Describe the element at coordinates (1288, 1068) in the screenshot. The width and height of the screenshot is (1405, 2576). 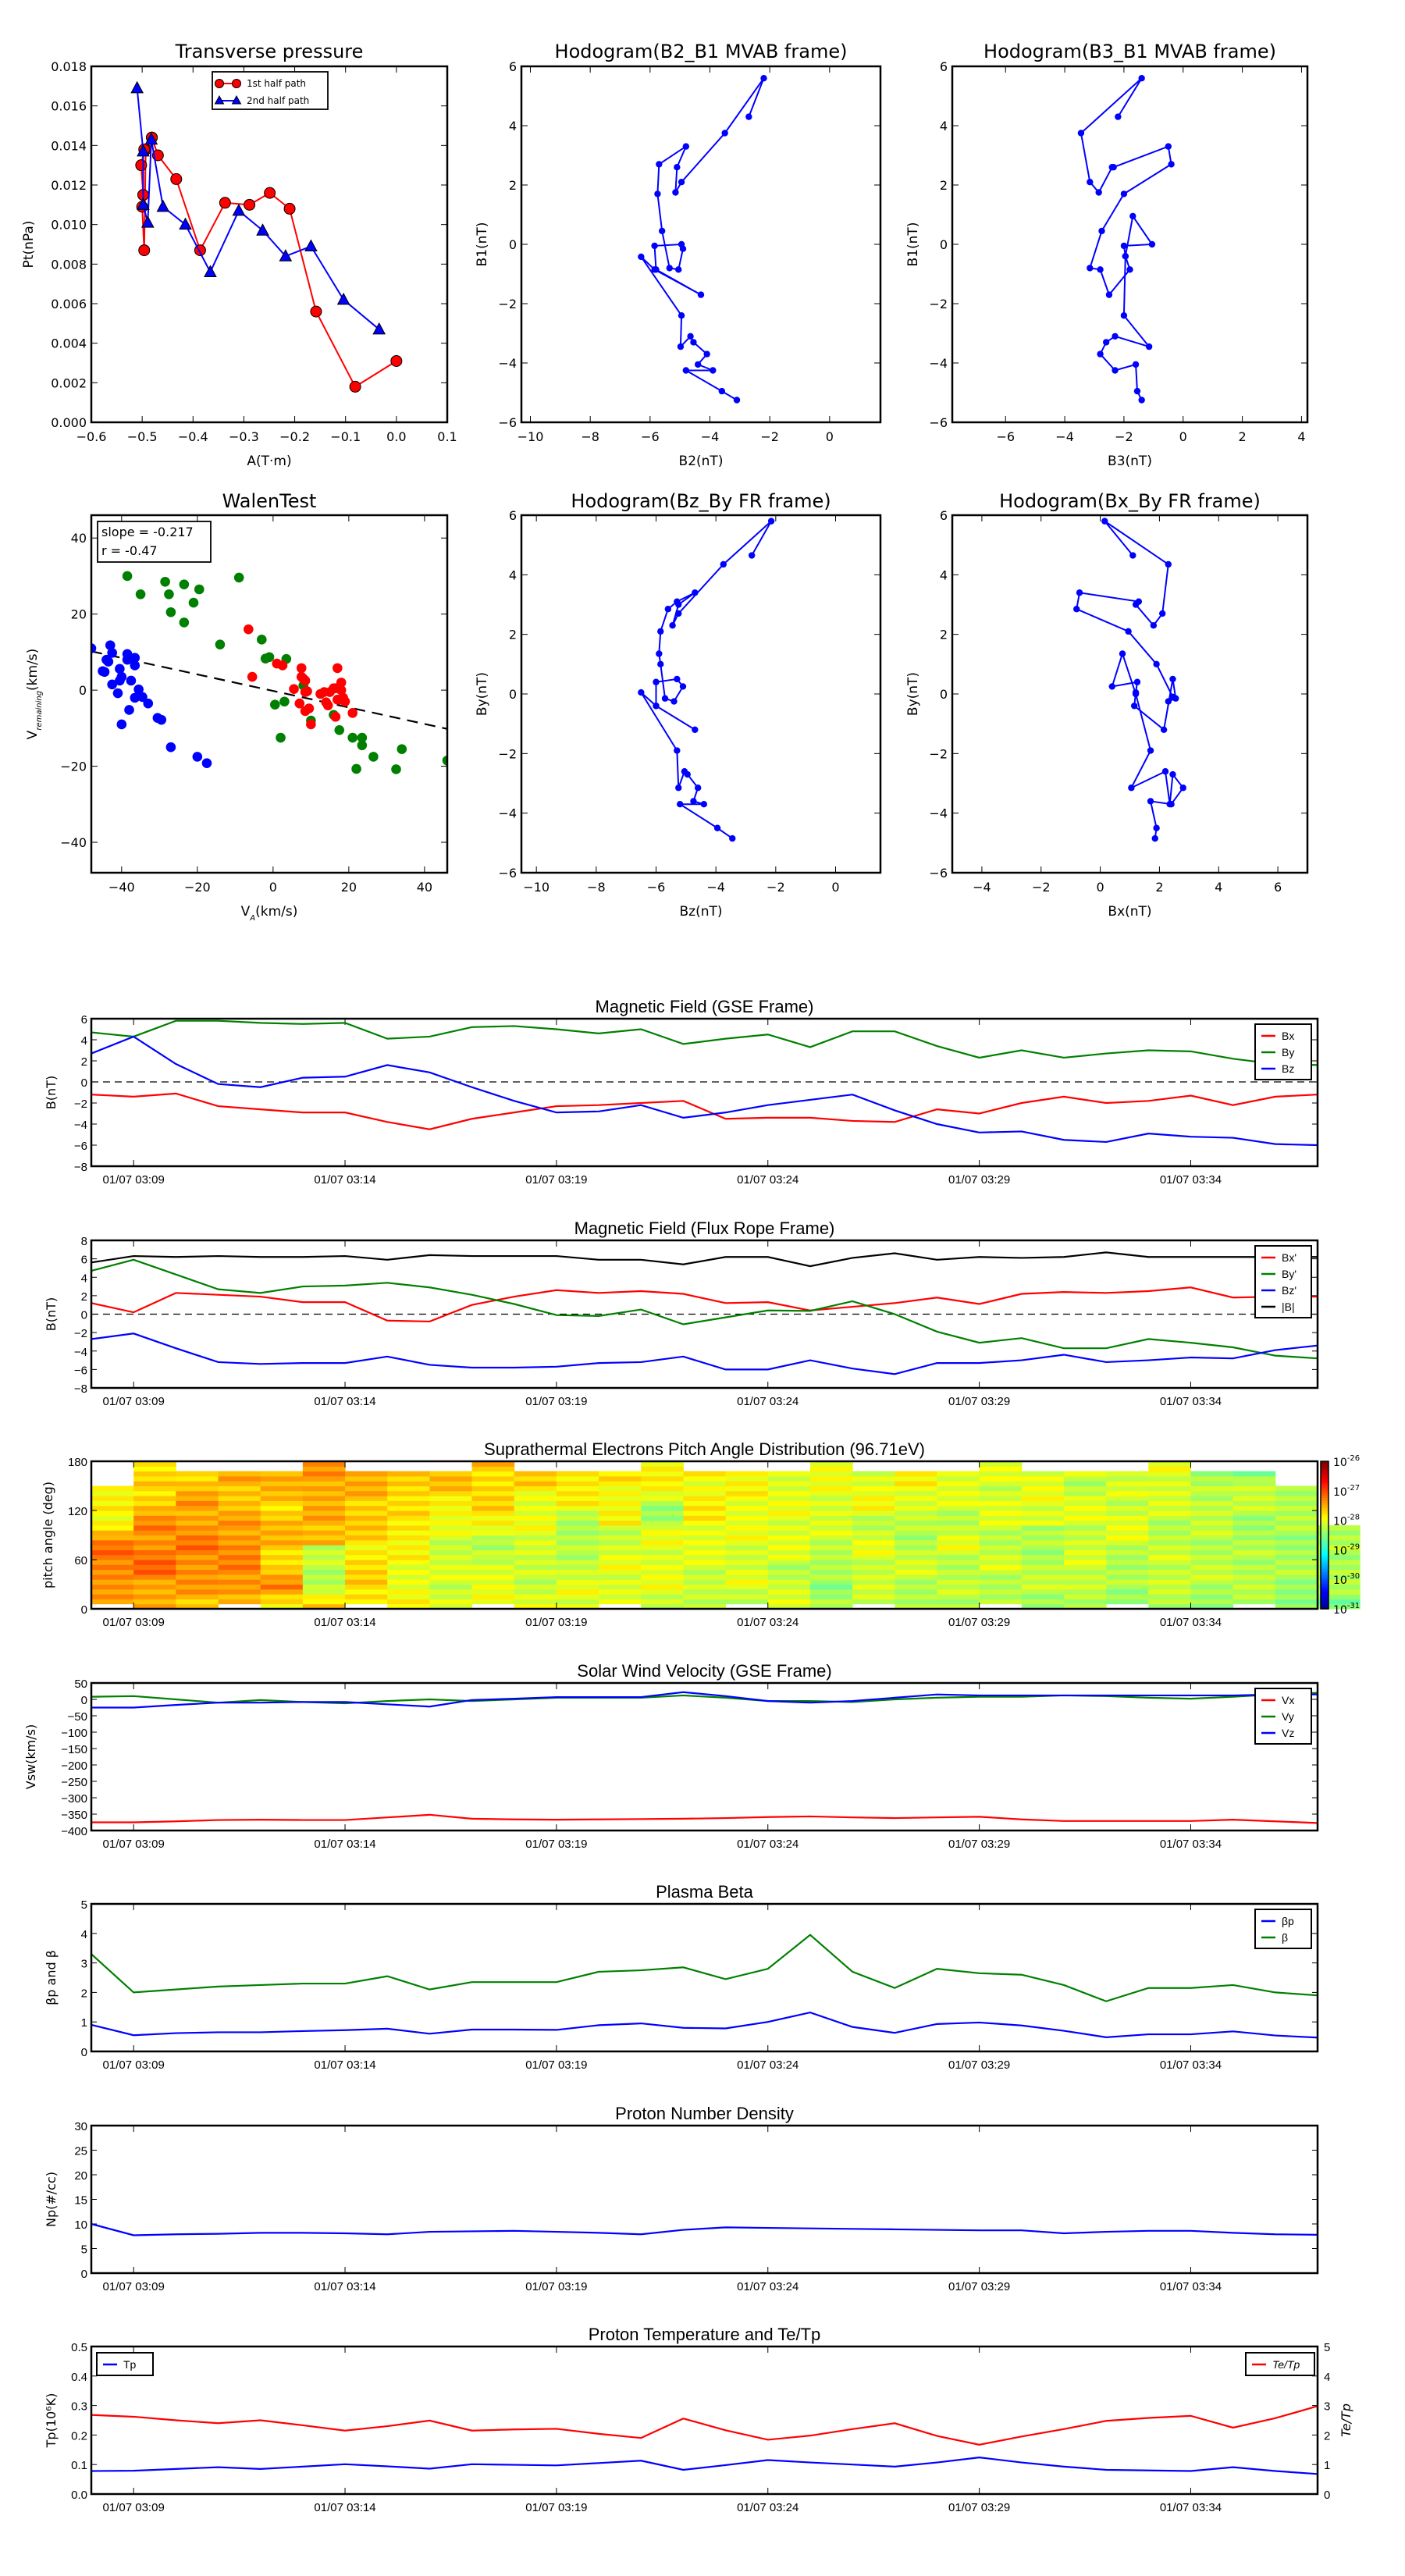
I see `legend-label: Bz` at that location.